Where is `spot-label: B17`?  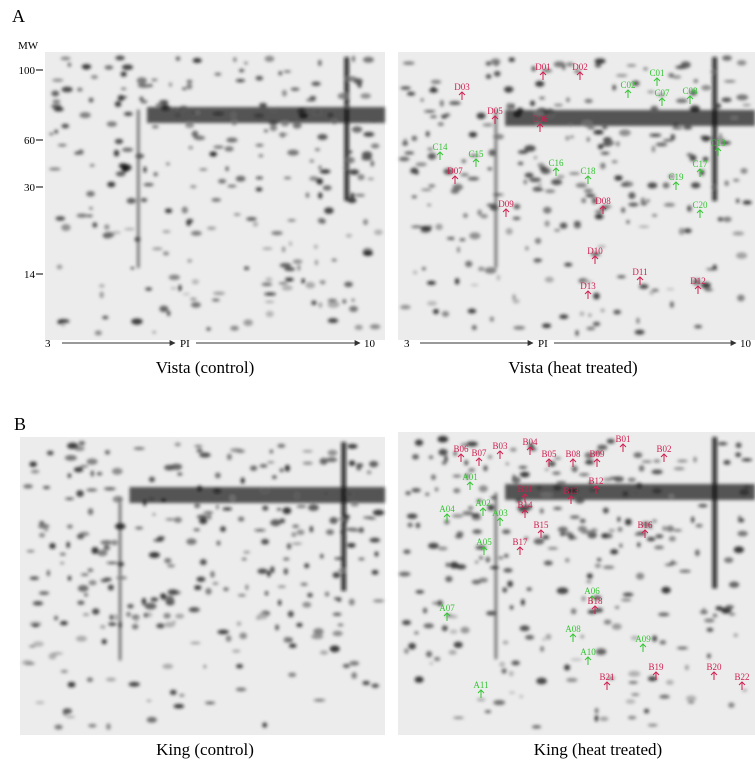 spot-label: B17 is located at coordinates (520, 542).